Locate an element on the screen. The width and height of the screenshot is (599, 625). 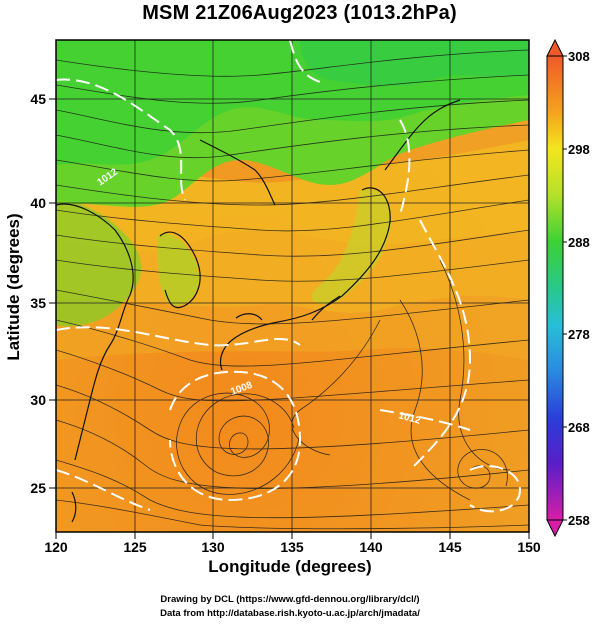
colorbar-tick-label: 258 is located at coordinates (579, 520).